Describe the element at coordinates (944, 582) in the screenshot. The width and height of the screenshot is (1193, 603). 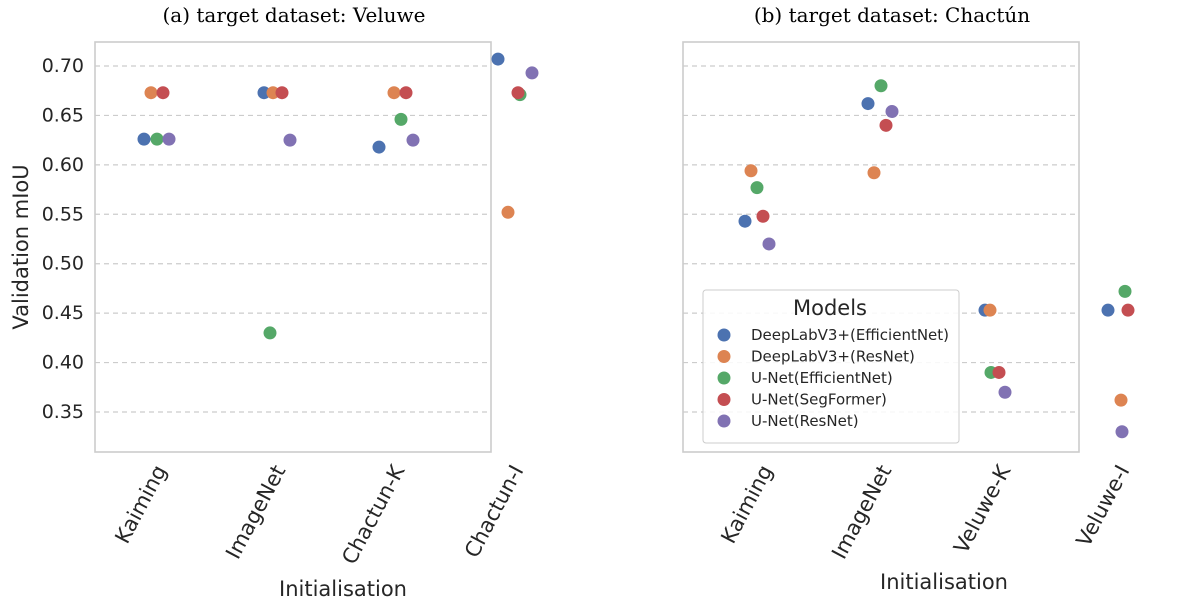
I see `panel-b-xlabel: Initialisation` at that location.